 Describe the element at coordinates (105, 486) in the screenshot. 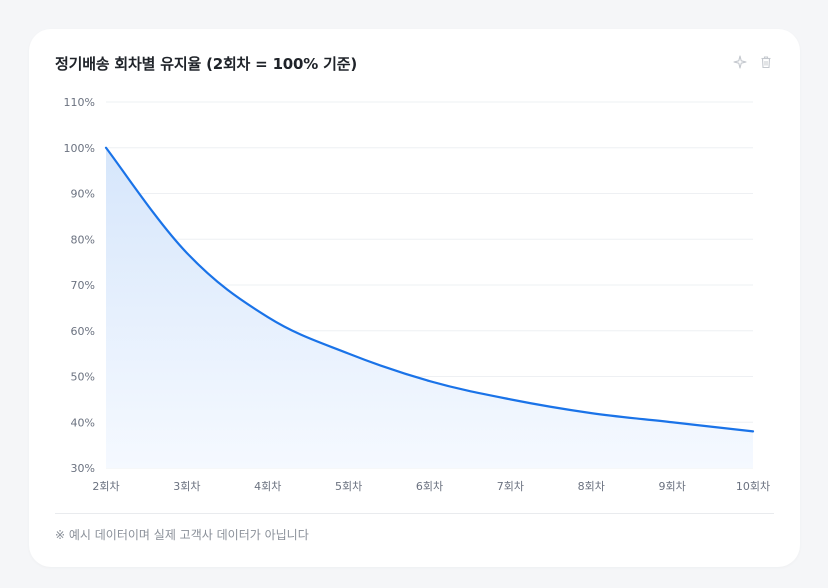

I see `x-tick-label: 2회차` at that location.